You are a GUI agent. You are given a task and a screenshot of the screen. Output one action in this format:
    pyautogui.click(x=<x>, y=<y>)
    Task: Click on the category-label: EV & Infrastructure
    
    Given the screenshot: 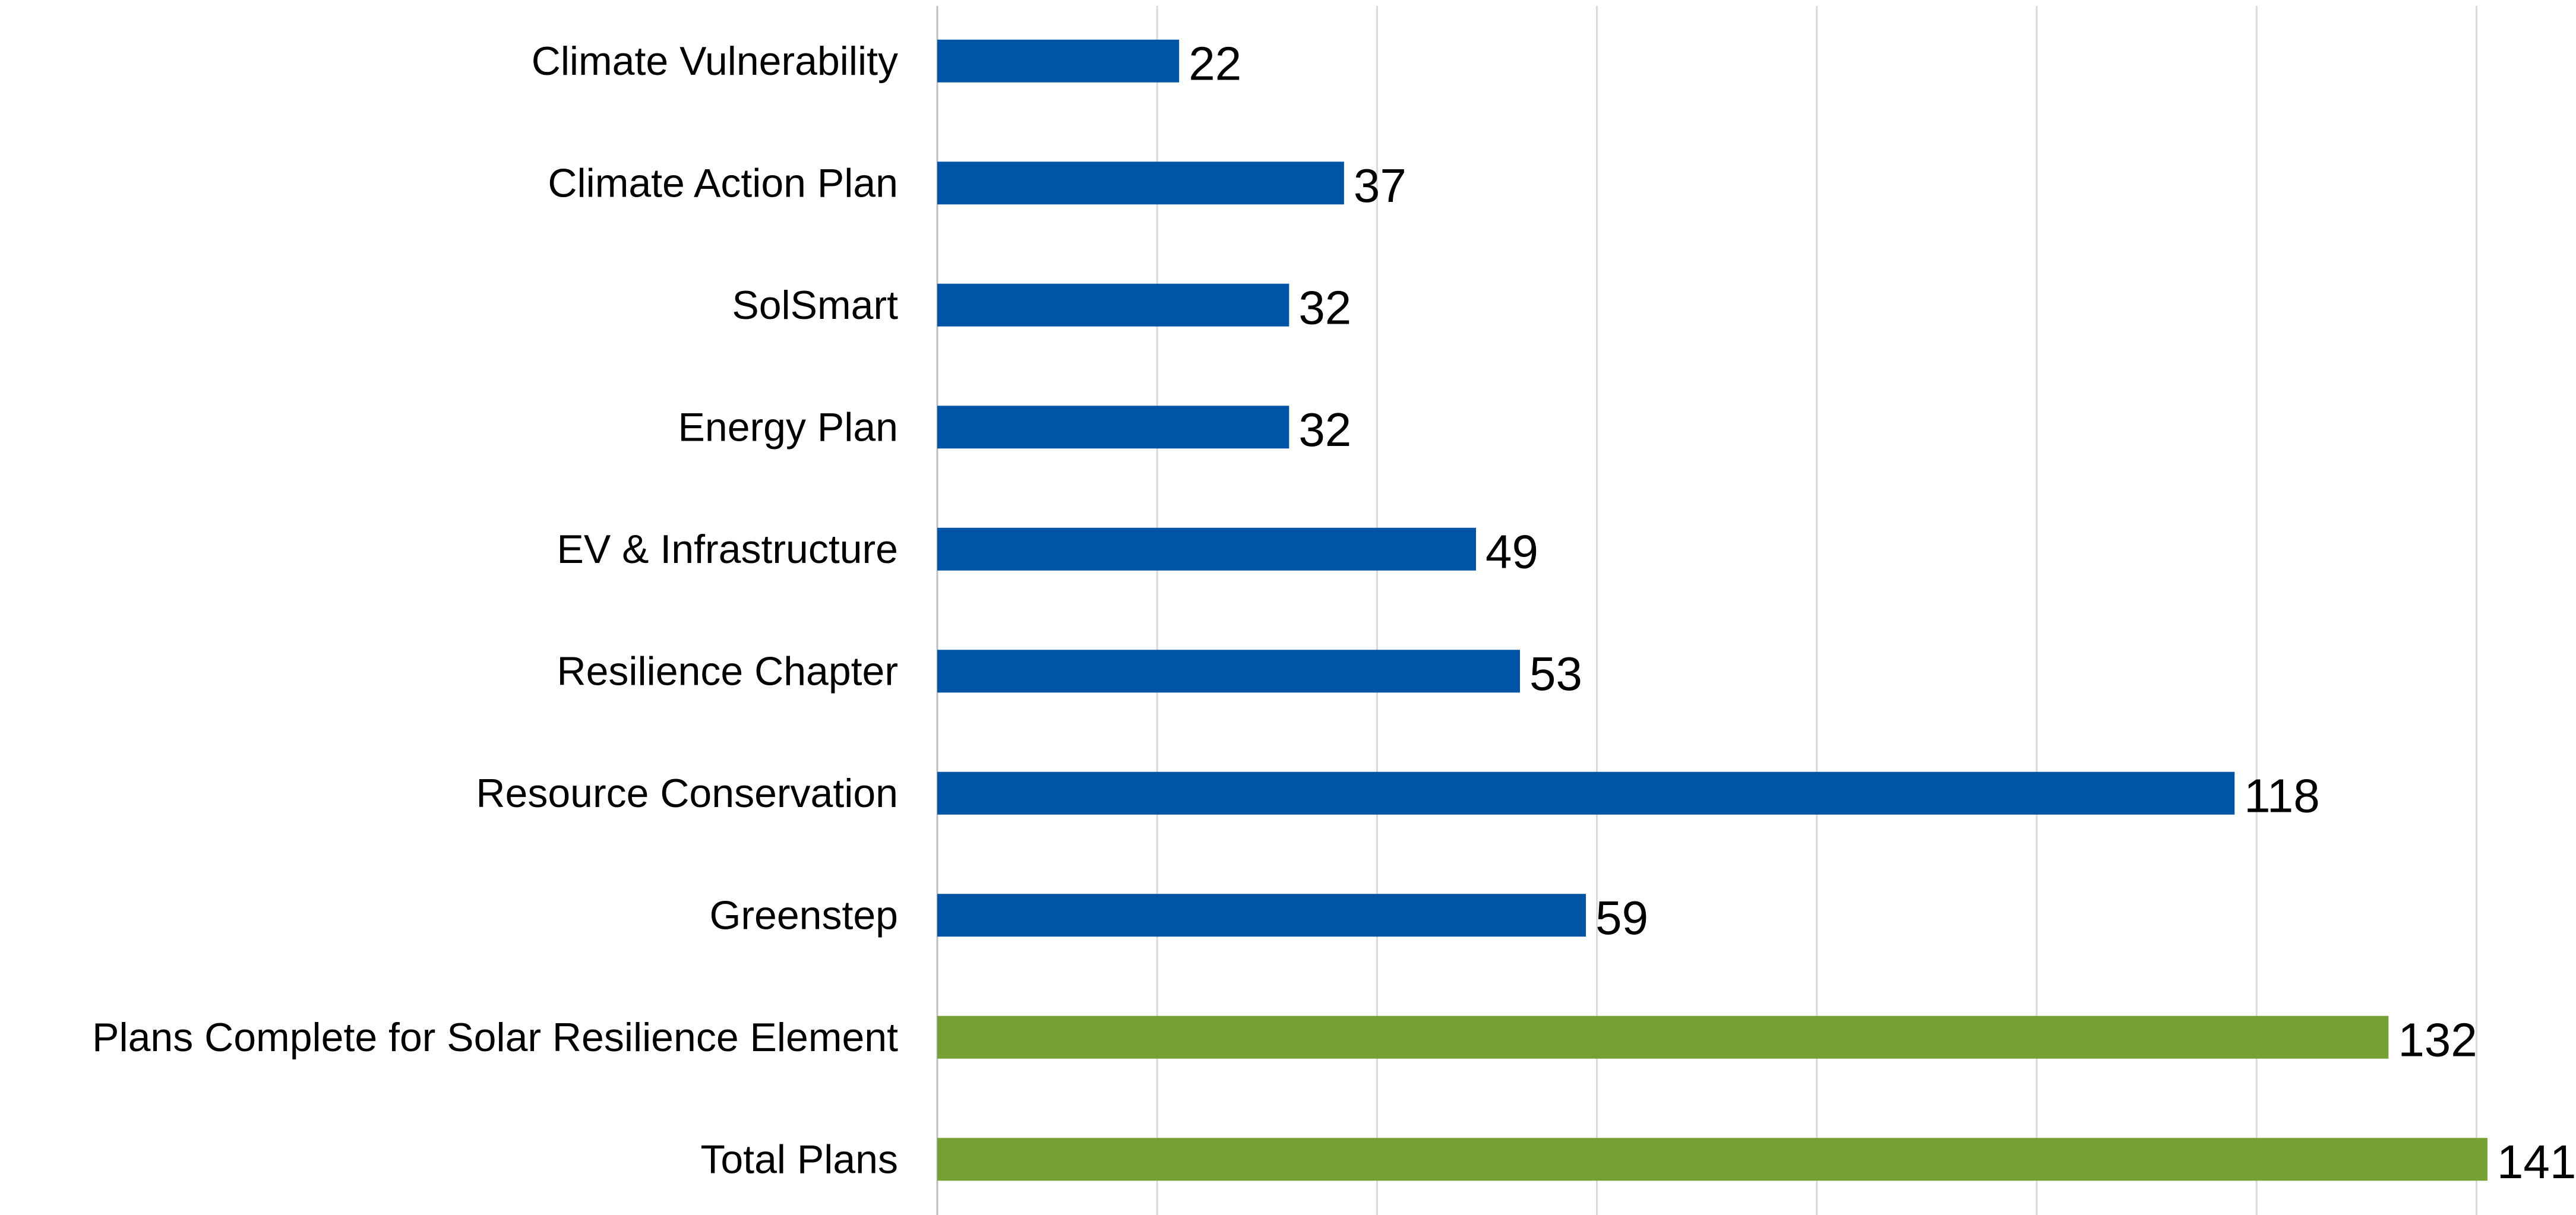 What is the action you would take?
    pyautogui.click(x=727, y=549)
    